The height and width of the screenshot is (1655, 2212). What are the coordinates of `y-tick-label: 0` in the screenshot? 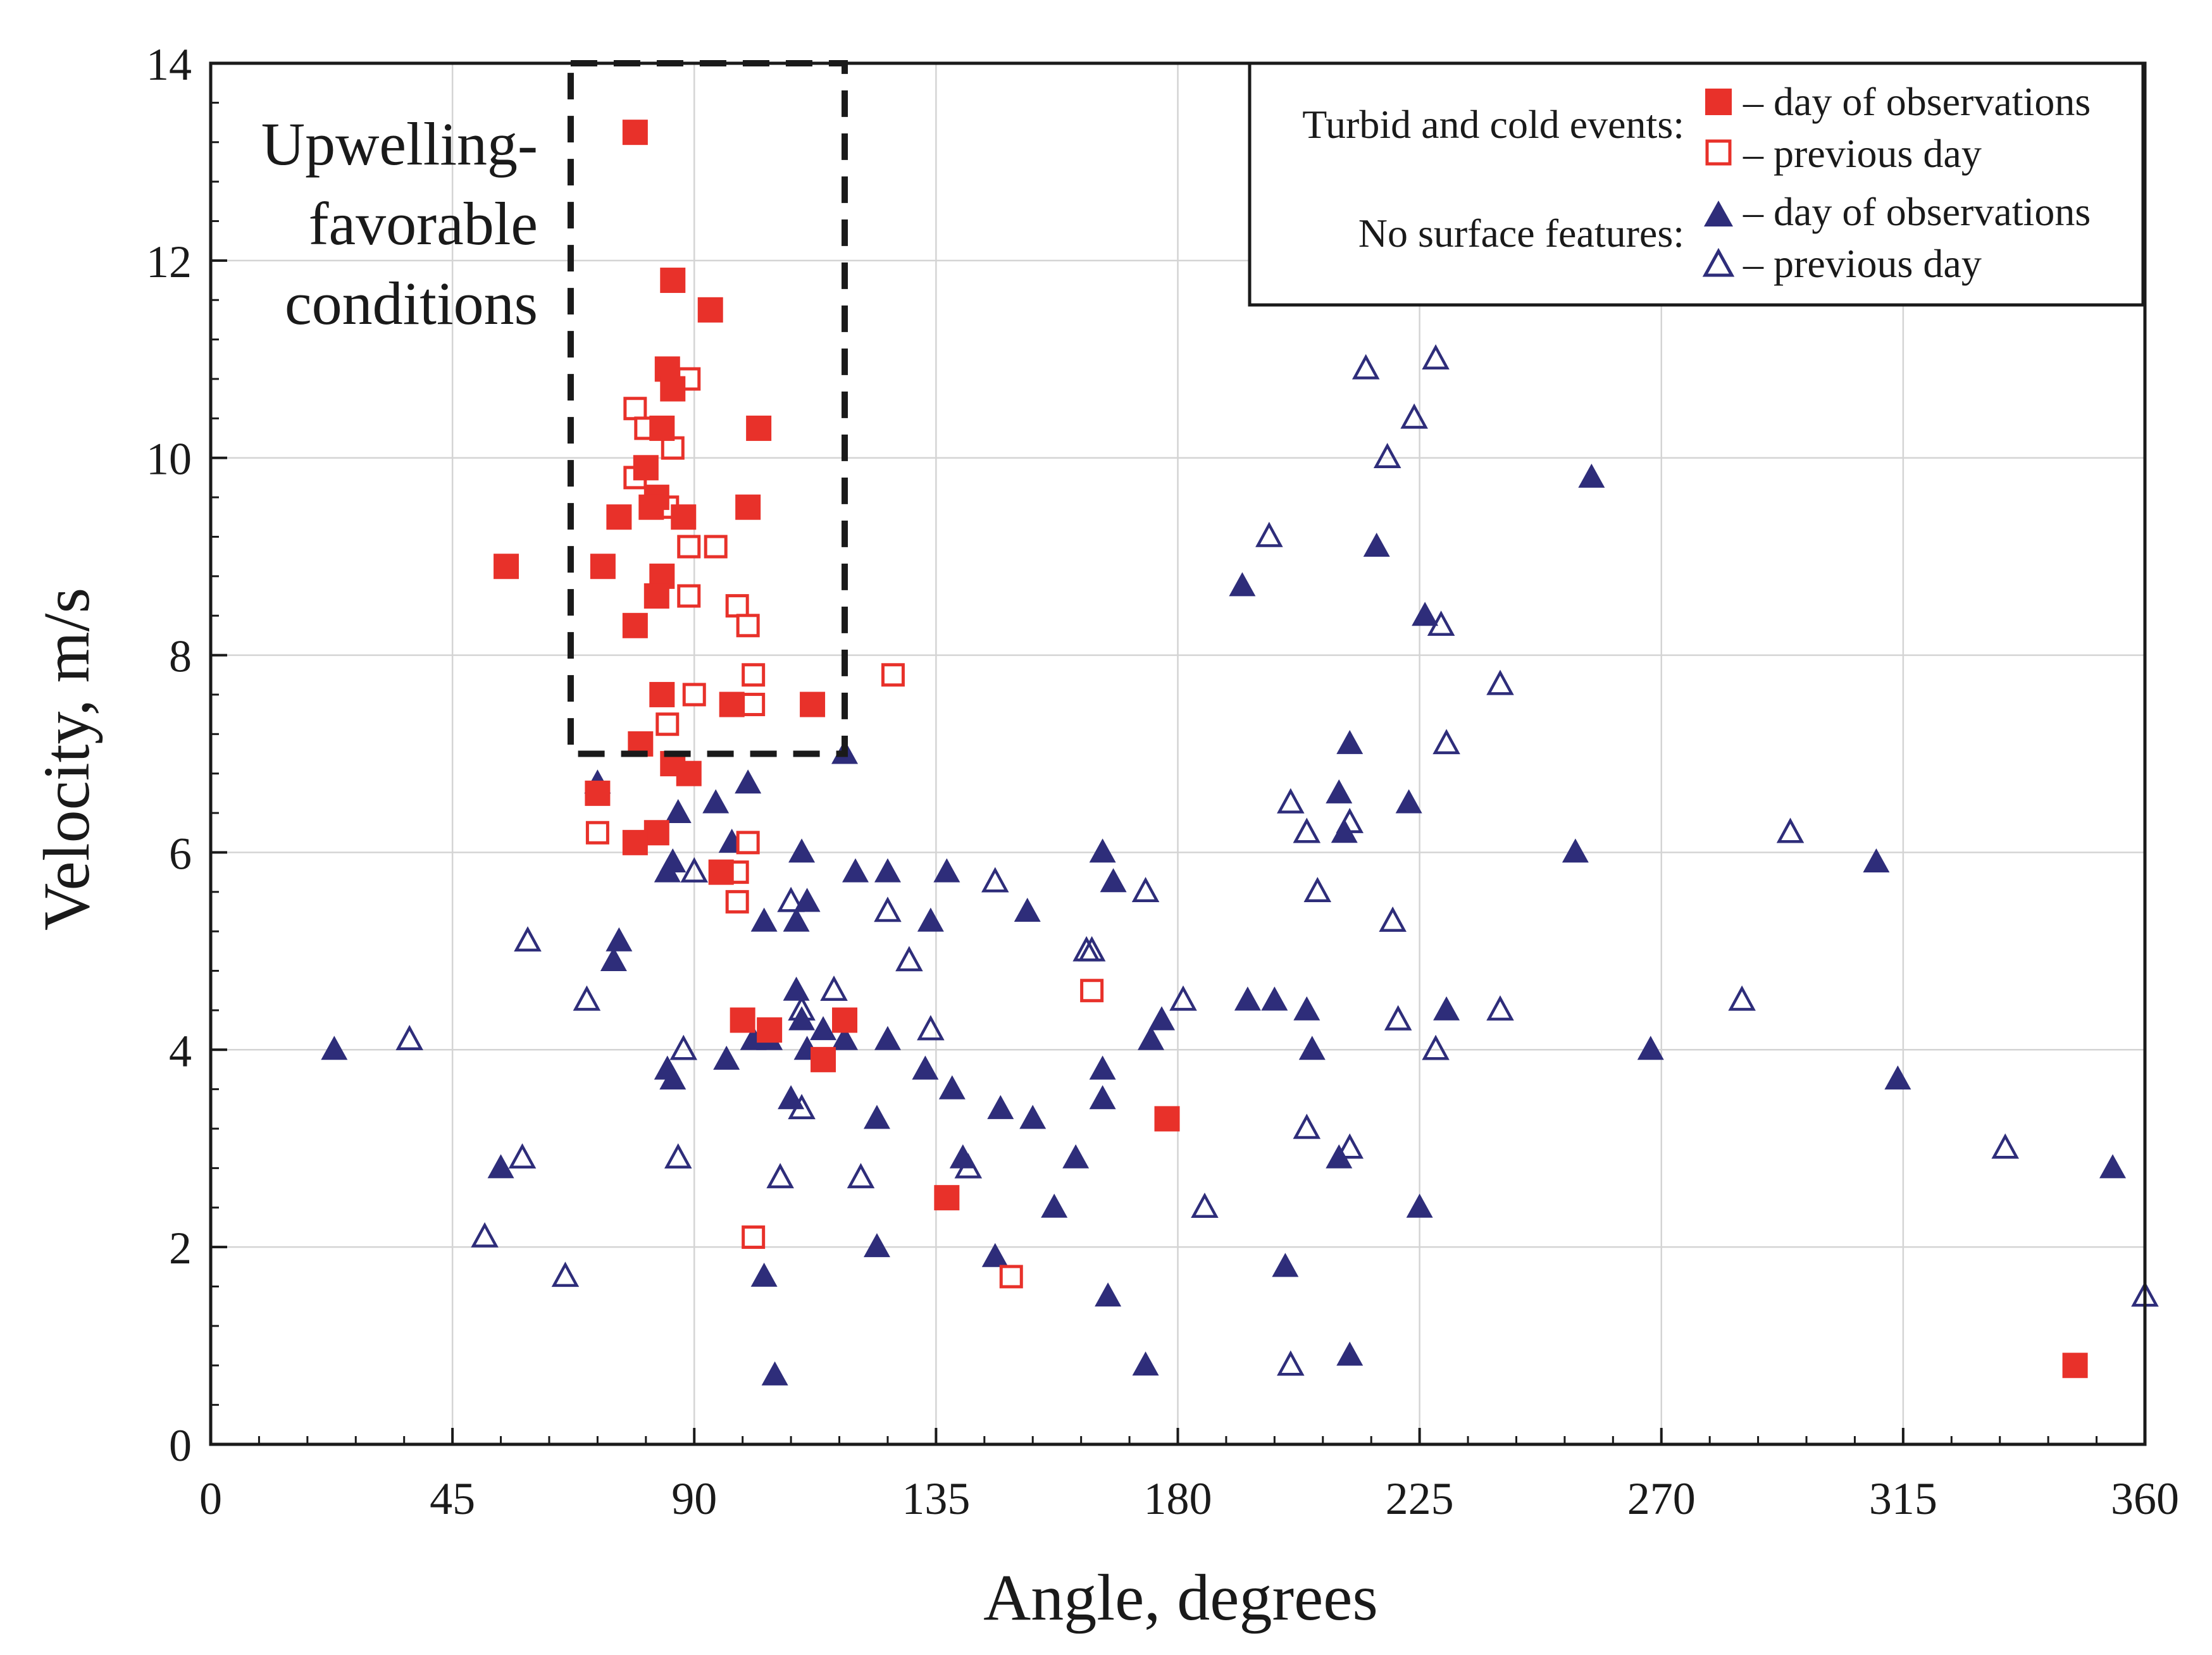 It's located at (180, 1445).